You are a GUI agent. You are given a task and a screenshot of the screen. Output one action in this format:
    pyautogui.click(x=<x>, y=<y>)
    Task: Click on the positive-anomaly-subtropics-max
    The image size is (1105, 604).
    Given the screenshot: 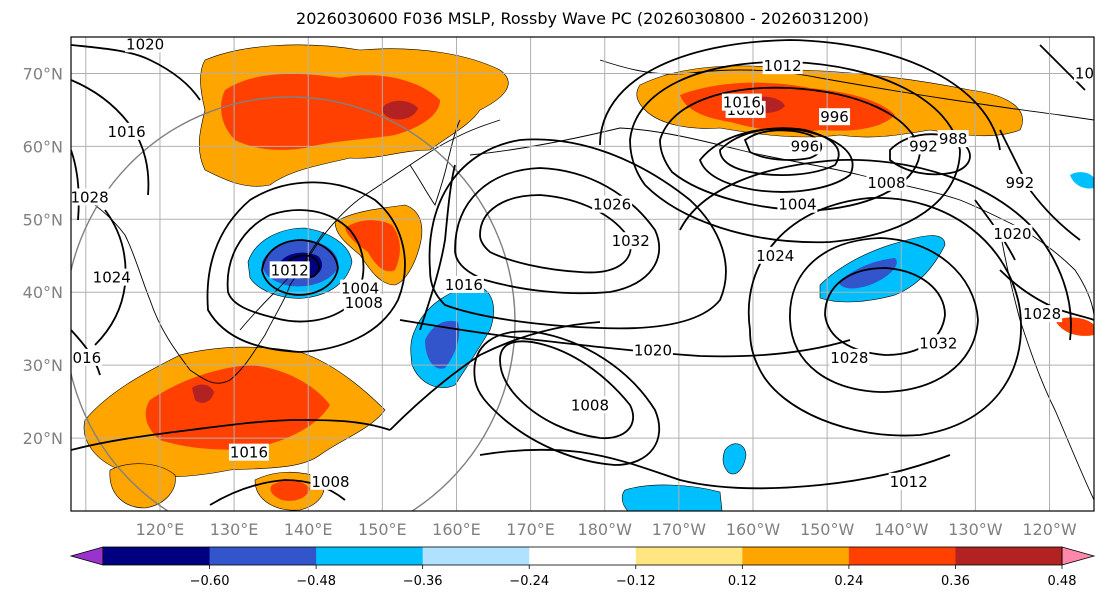 What is the action you would take?
    pyautogui.click(x=203, y=393)
    